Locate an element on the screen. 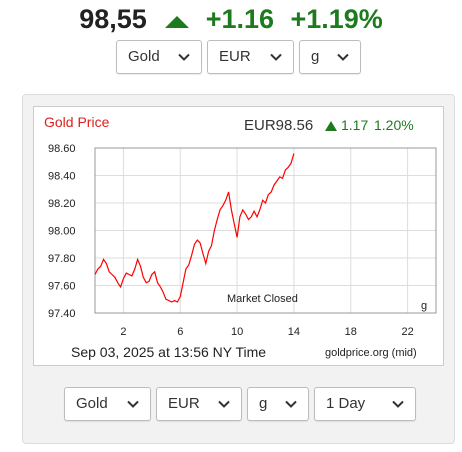  metal-select-bottom-value: Gold is located at coordinates (92, 403).